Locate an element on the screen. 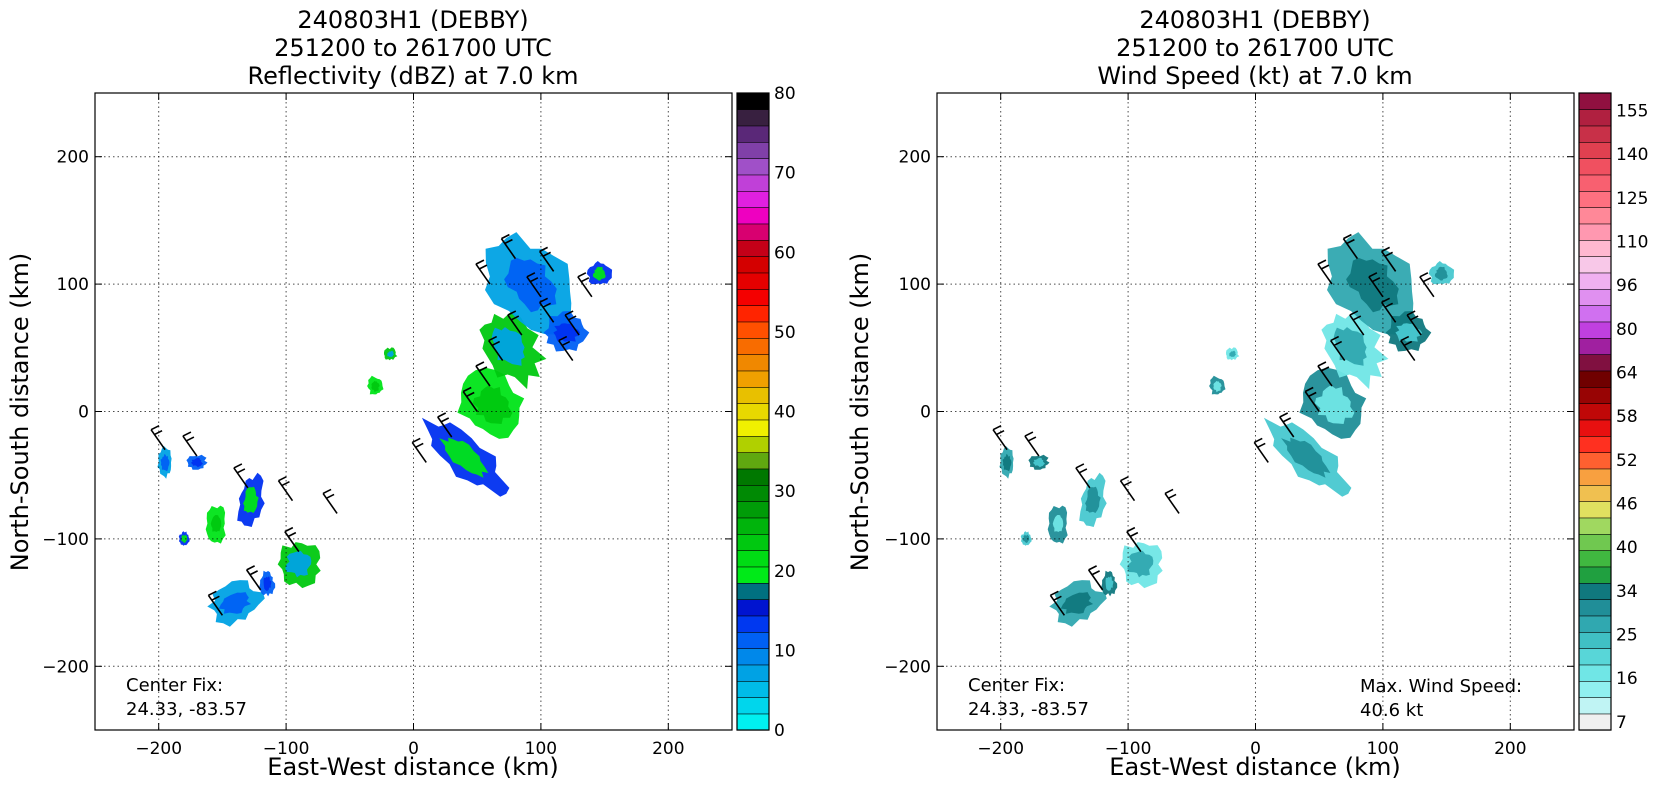 The width and height of the screenshot is (1655, 791). x-tick-label: 0 is located at coordinates (1255, 749).